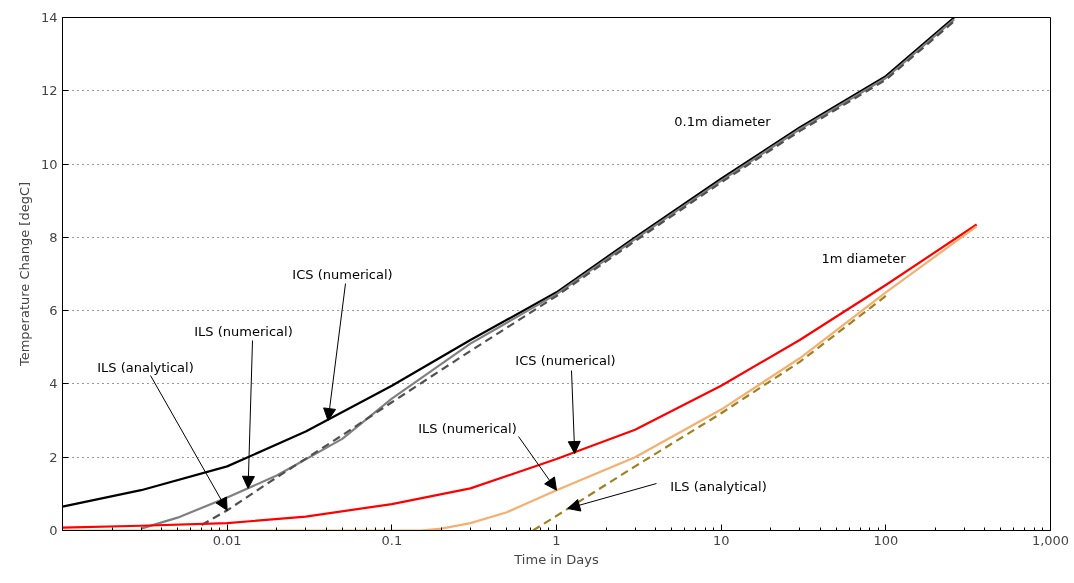 Image resolution: width=1074 pixels, height=583 pixels. Describe the element at coordinates (1050, 540) in the screenshot. I see `x-tick-label: 1,000` at that location.